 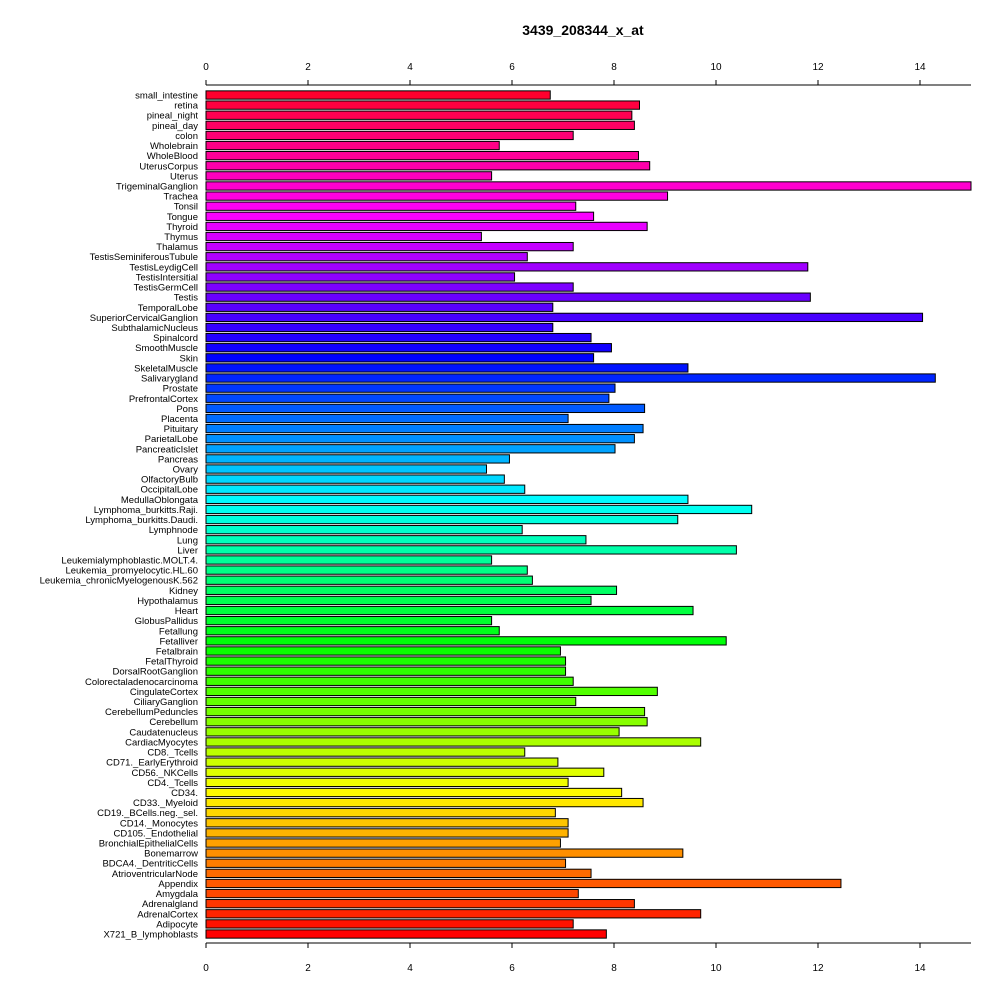 I want to click on bar-cd14-monocytes, so click(x=387, y=823).